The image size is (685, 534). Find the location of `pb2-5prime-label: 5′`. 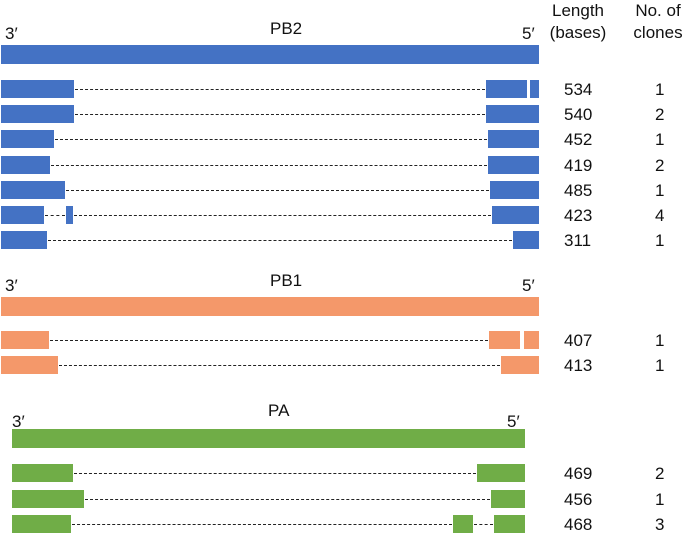

pb2-5prime-label: 5′ is located at coordinates (528, 33).